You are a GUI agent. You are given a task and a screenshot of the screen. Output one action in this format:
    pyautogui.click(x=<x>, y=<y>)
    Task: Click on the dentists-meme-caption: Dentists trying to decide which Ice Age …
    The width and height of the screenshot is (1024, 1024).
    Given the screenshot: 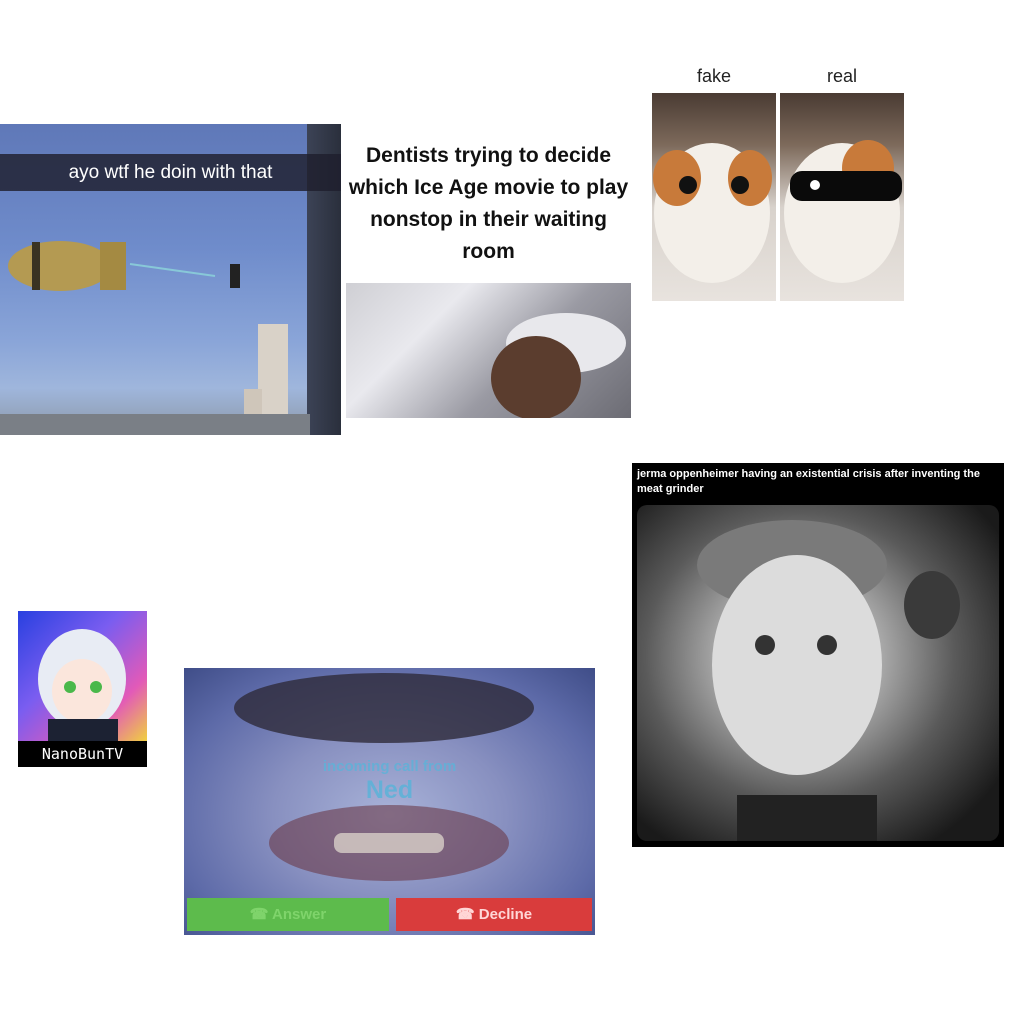 What is the action you would take?
    pyautogui.click(x=488, y=203)
    